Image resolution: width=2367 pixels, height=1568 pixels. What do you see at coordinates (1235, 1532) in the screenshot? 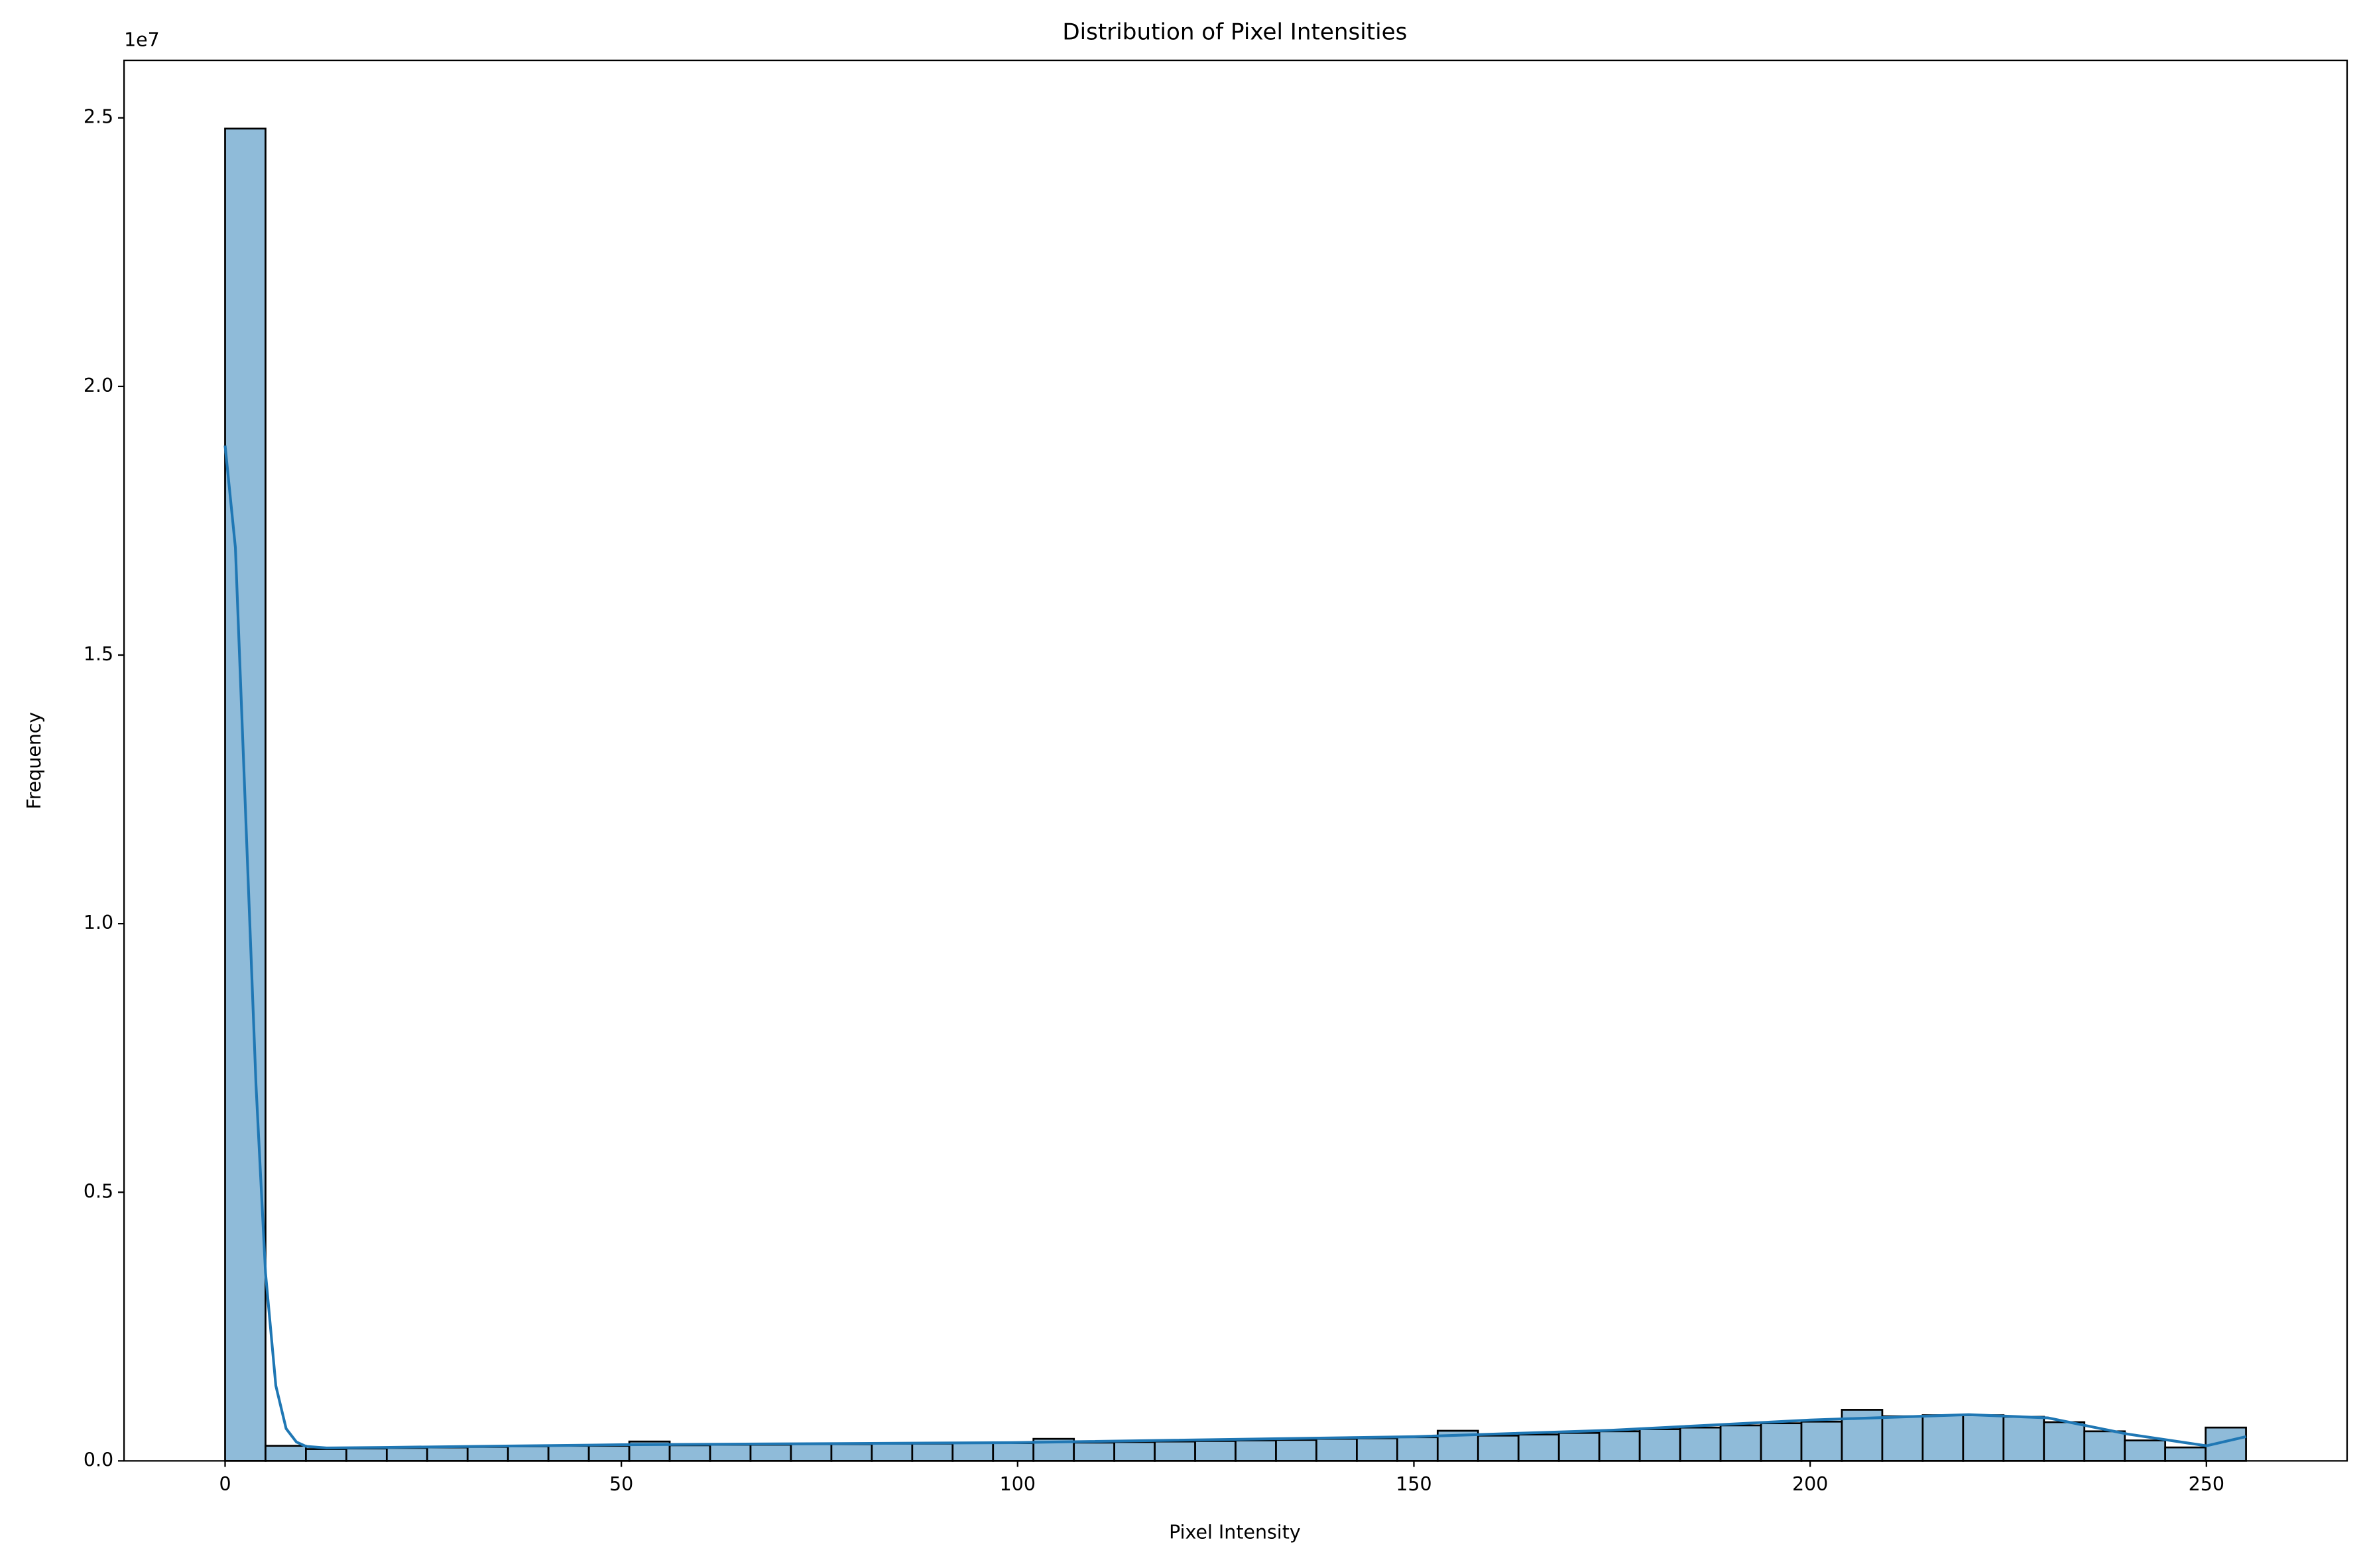
I see `x-axis-label: Pixel Intensity` at bounding box center [1235, 1532].